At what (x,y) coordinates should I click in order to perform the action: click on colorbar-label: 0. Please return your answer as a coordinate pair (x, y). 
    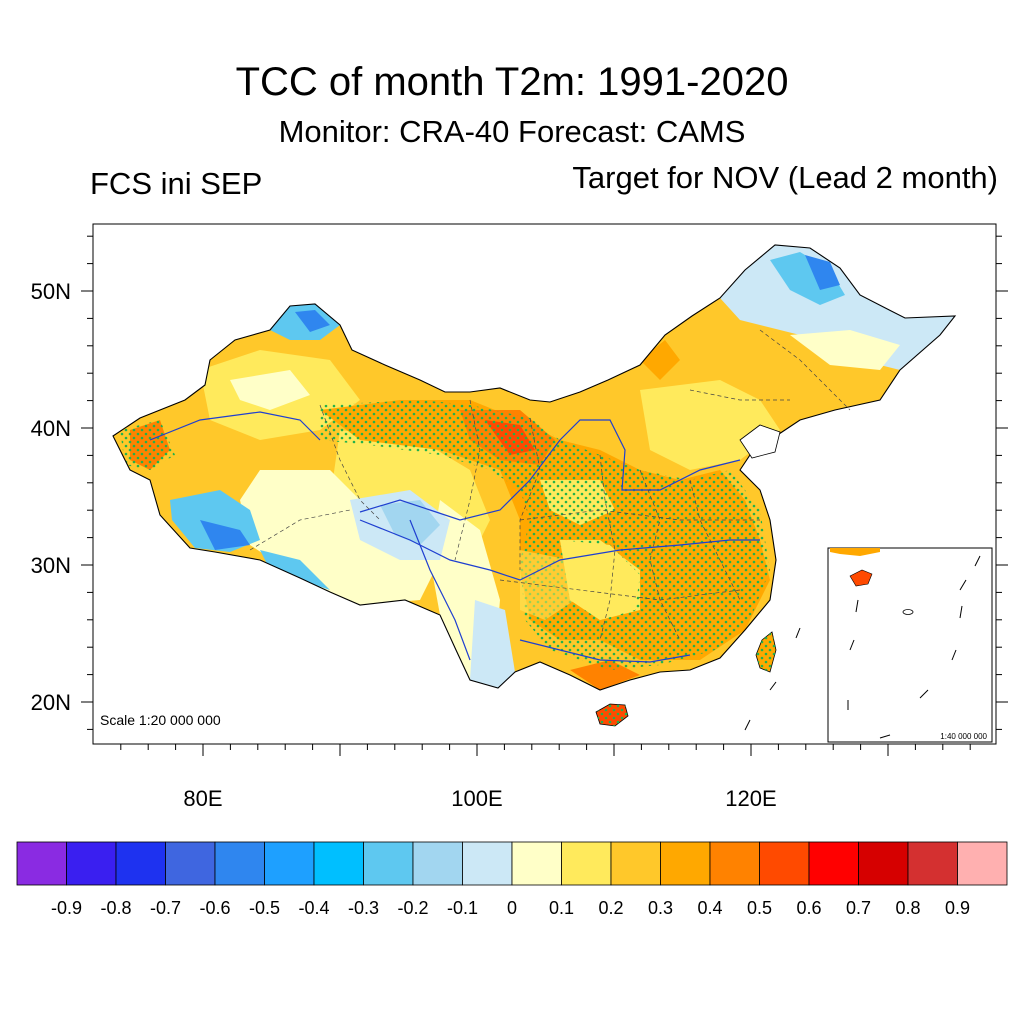
    Looking at the image, I should click on (512, 908).